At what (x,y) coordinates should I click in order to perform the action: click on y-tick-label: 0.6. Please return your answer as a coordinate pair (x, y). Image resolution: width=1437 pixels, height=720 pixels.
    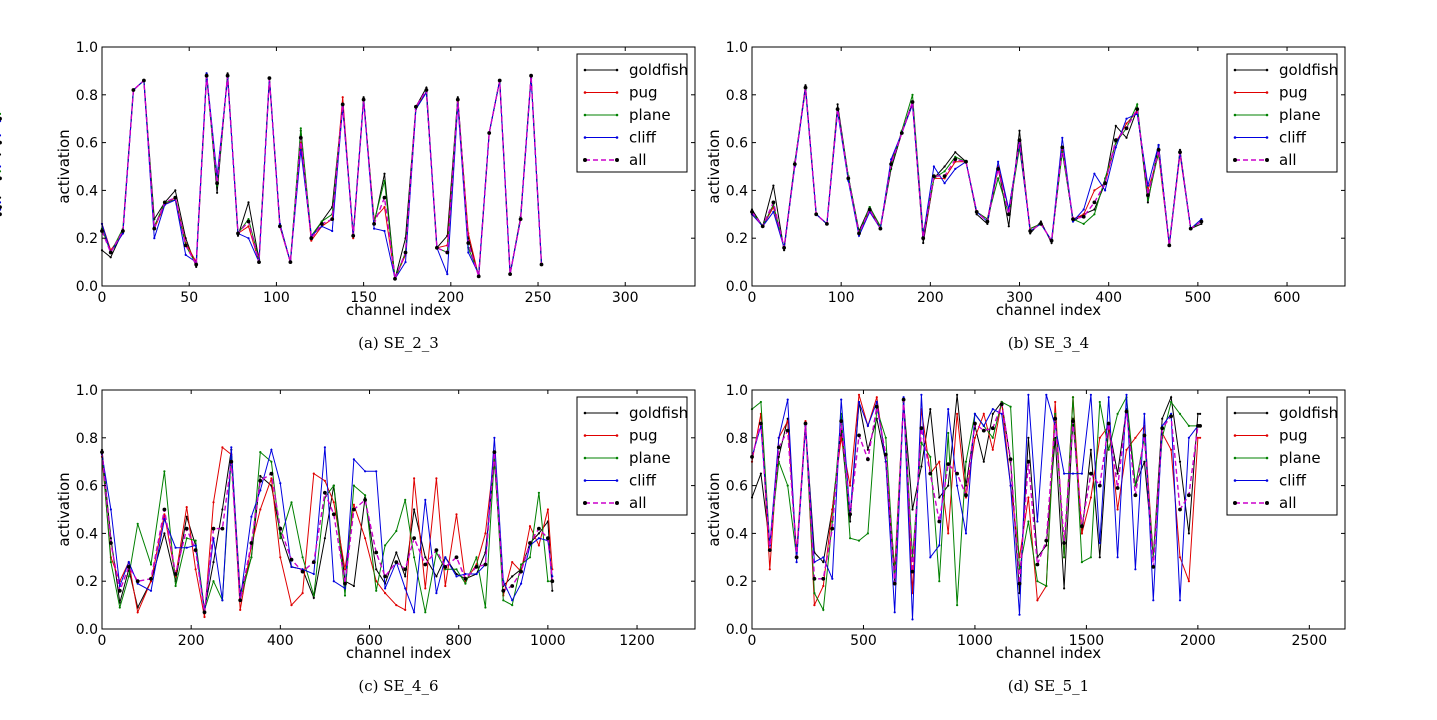
    Looking at the image, I should click on (737, 487).